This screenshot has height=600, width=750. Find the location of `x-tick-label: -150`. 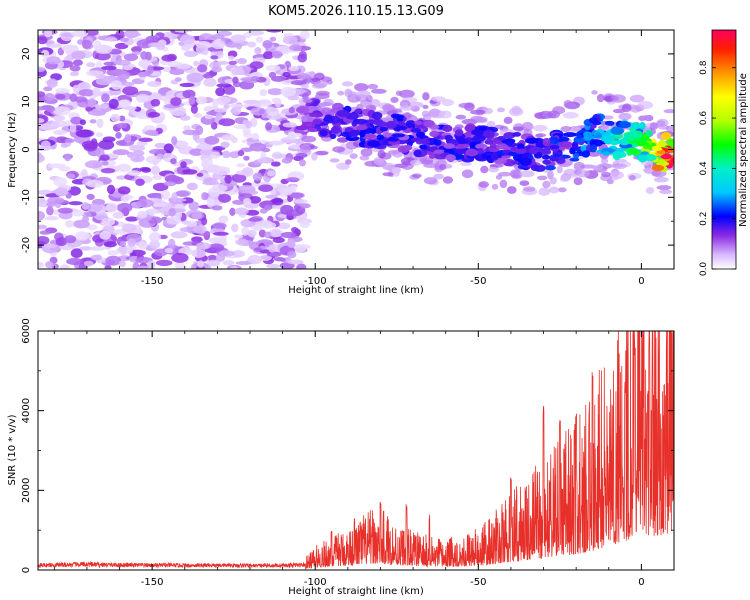

x-tick-label: -150 is located at coordinates (152, 281).